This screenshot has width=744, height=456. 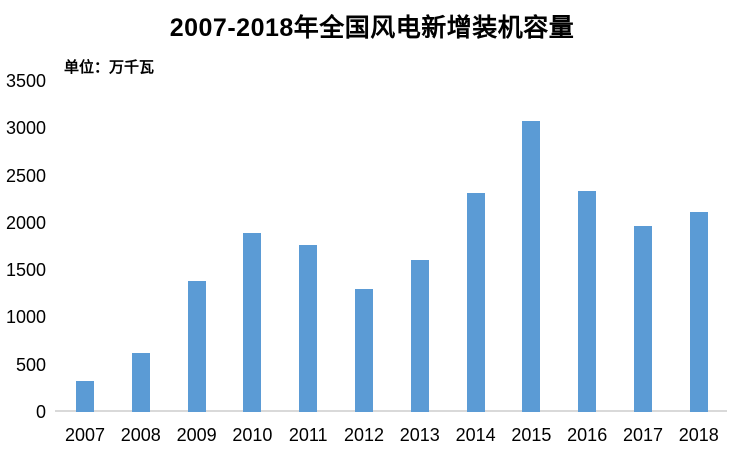 I want to click on x-tick-label-2011: 2011, so click(x=308, y=435).